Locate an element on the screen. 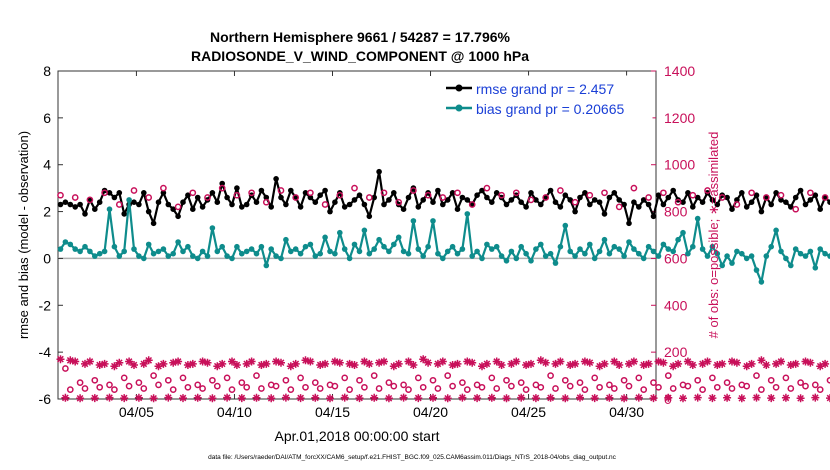 Image resolution: width=830 pixels, height=470 pixels. y-tick-label-right-5: 1000 is located at coordinates (679, 165).